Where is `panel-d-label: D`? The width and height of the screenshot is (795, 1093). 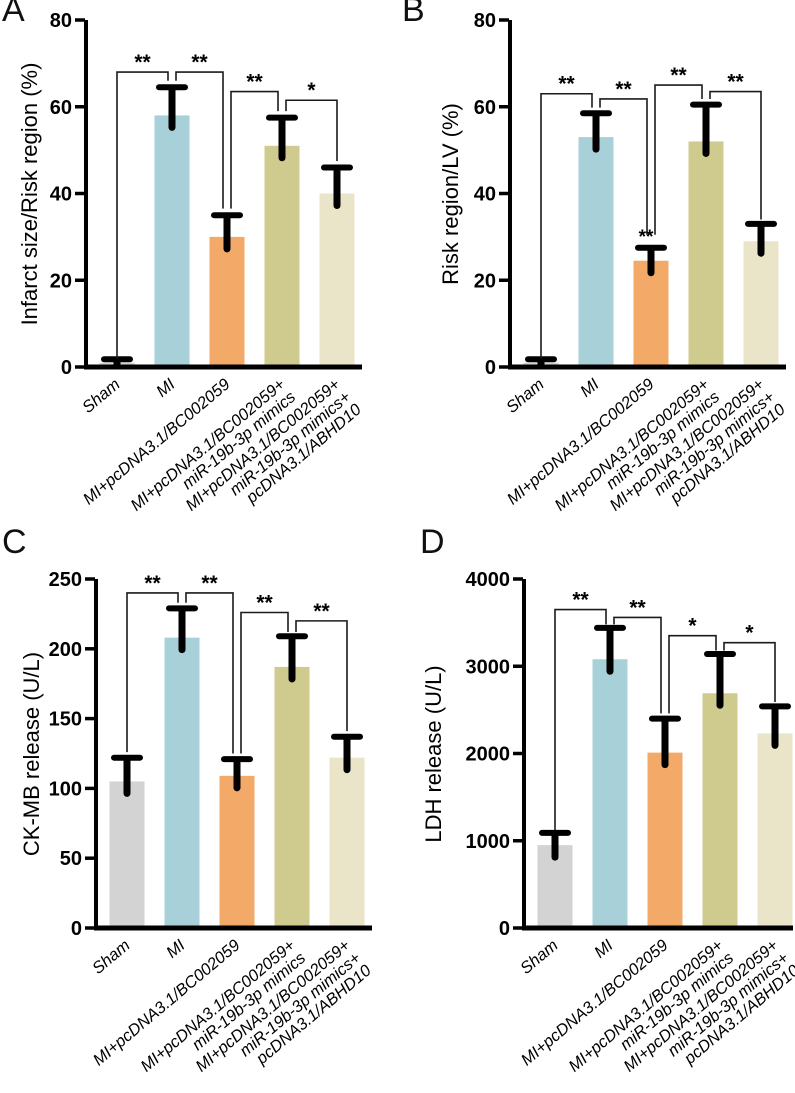 panel-d-label: D is located at coordinates (432, 542).